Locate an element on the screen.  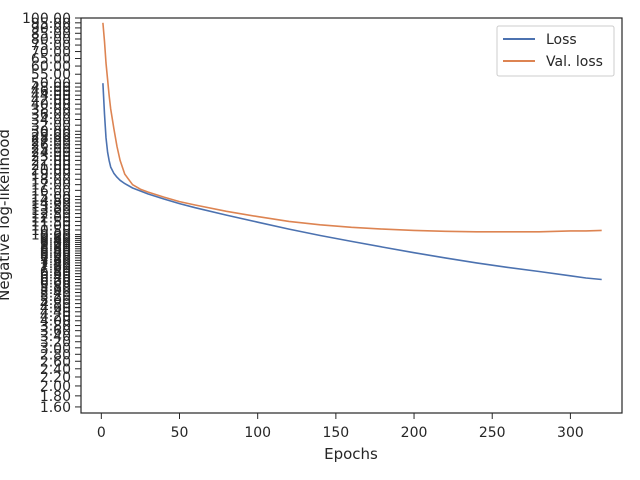
y-tick-label: 21.00 is located at coordinates (51, 166).